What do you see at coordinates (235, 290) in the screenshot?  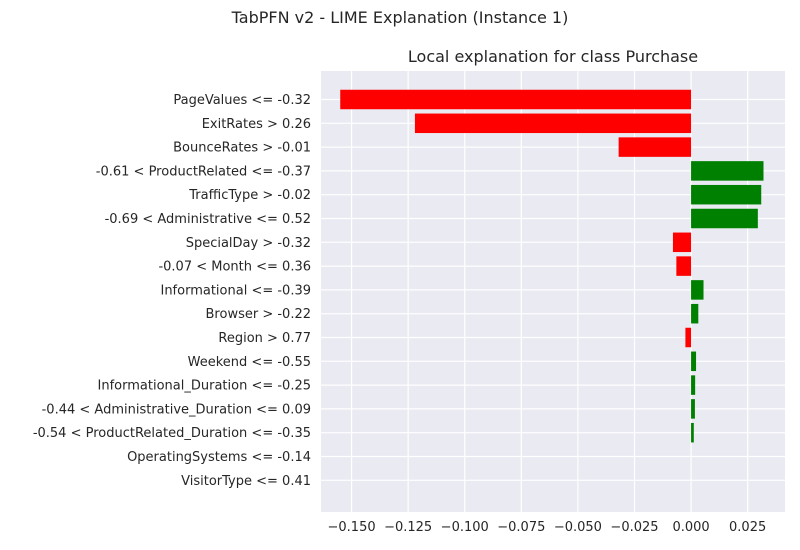 I see `y-tick-label: Informational <= -0.39` at bounding box center [235, 290].